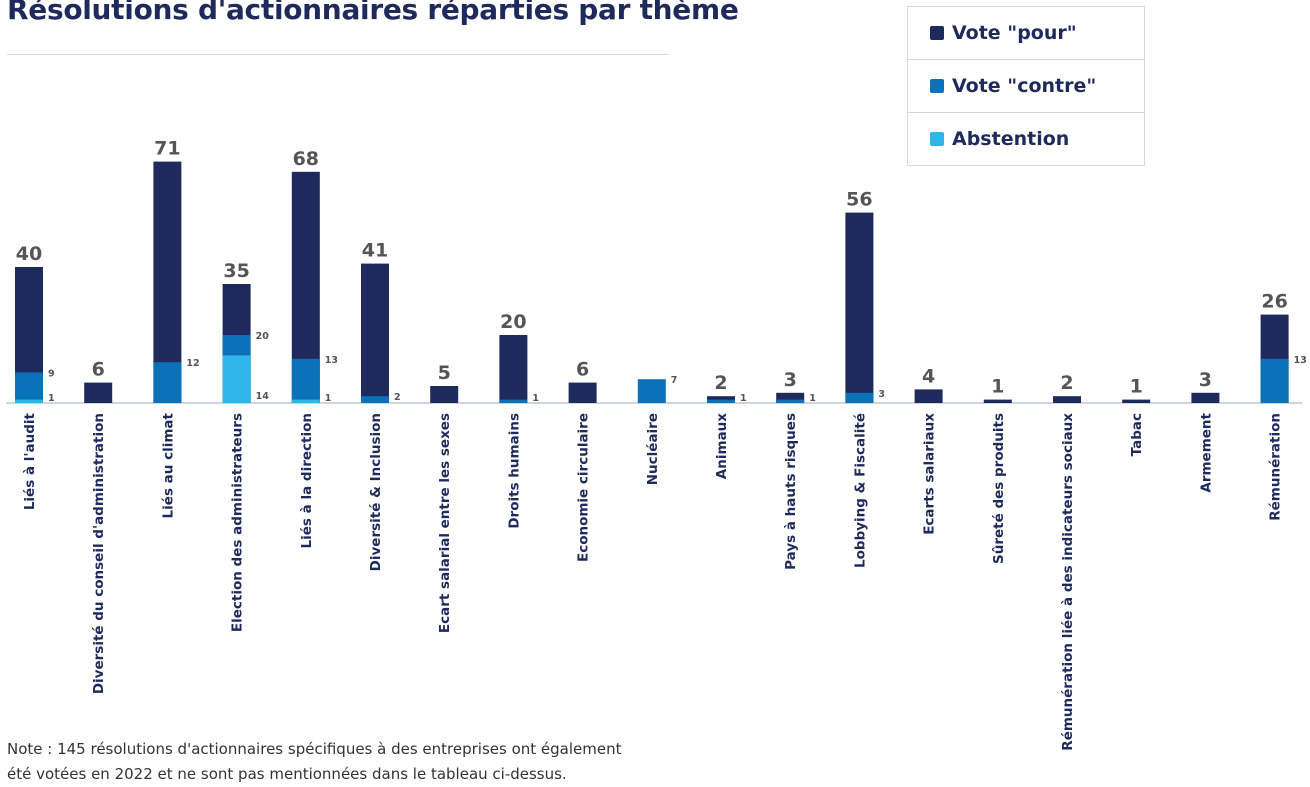  I want to click on category-label: Ecart salarial entre les sexes, so click(445, 523).